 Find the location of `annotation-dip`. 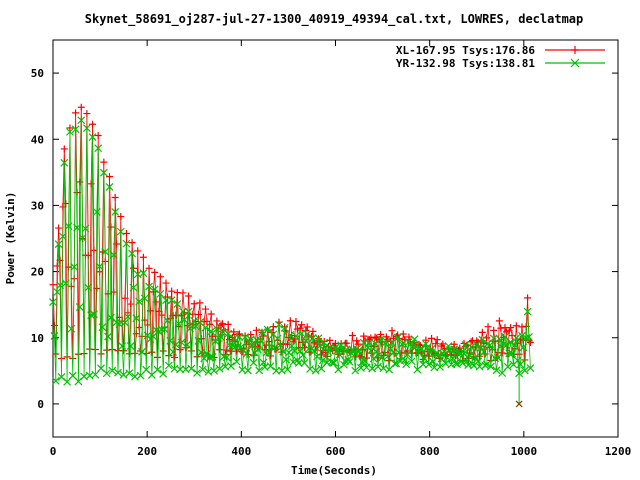

annotation-dip is located at coordinates (519, 379).